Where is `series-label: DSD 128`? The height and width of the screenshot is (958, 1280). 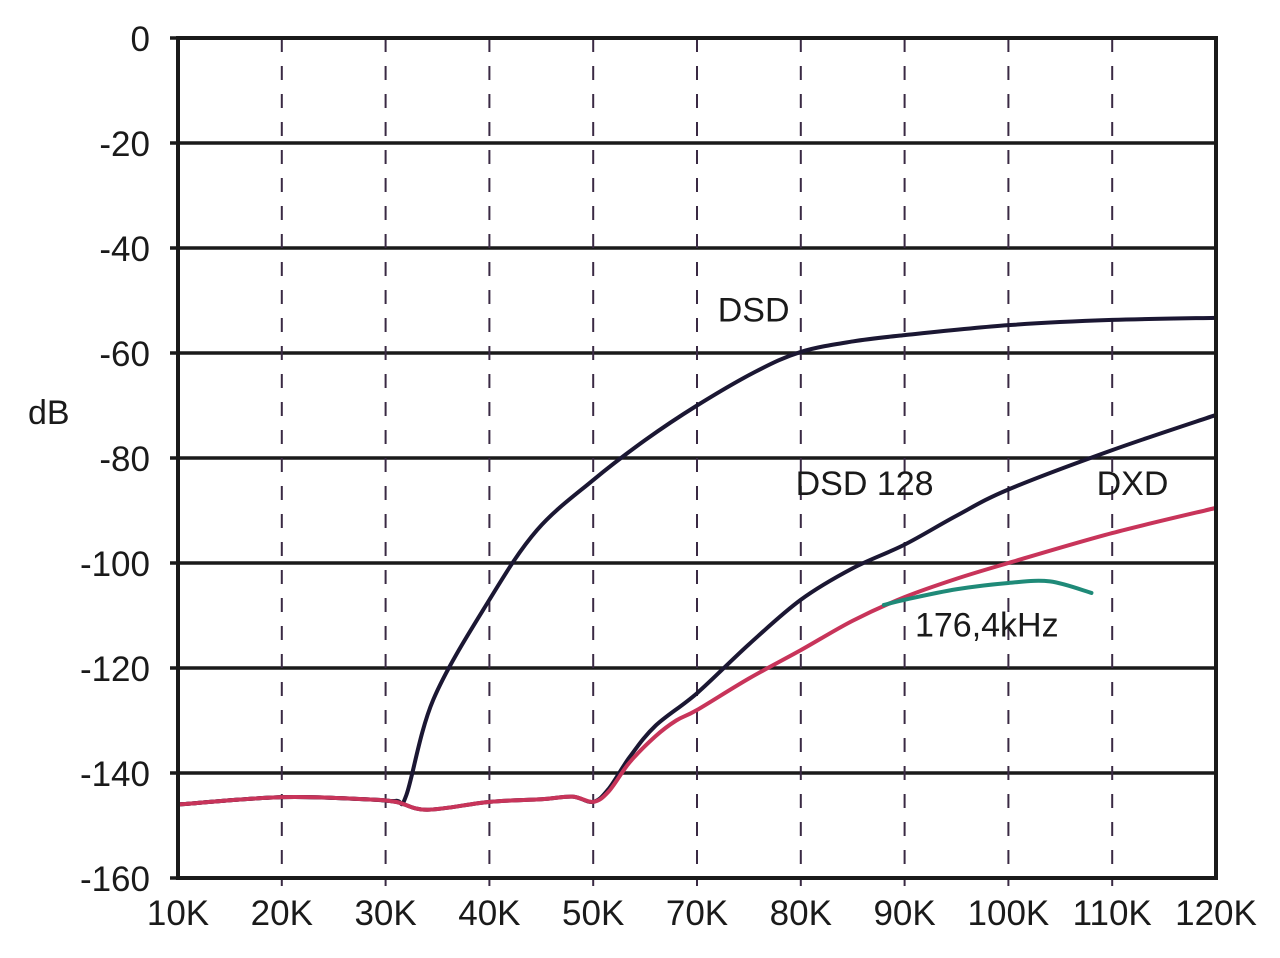 series-label: DSD 128 is located at coordinates (865, 484).